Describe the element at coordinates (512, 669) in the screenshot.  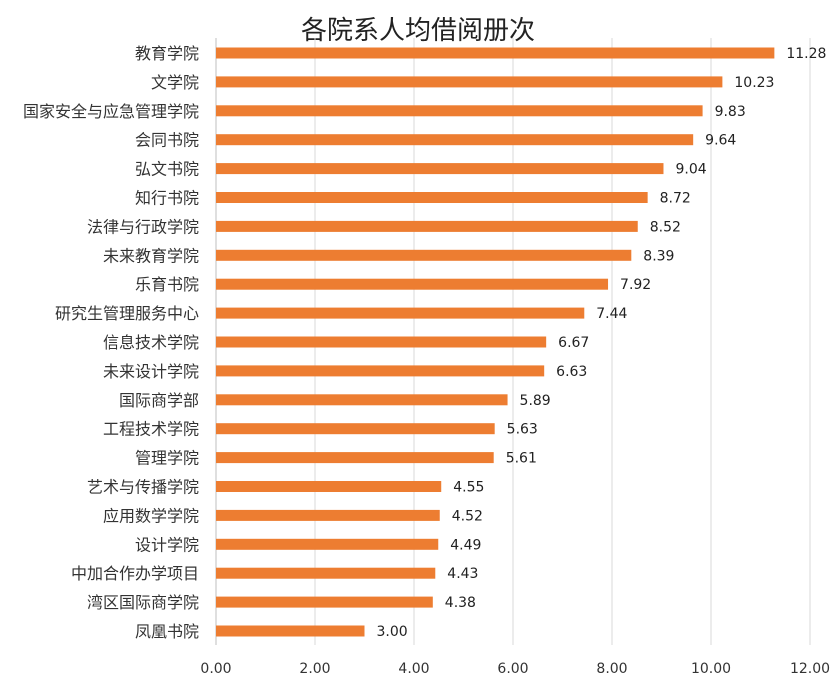
I see `x-tick-label: 6.00` at that location.